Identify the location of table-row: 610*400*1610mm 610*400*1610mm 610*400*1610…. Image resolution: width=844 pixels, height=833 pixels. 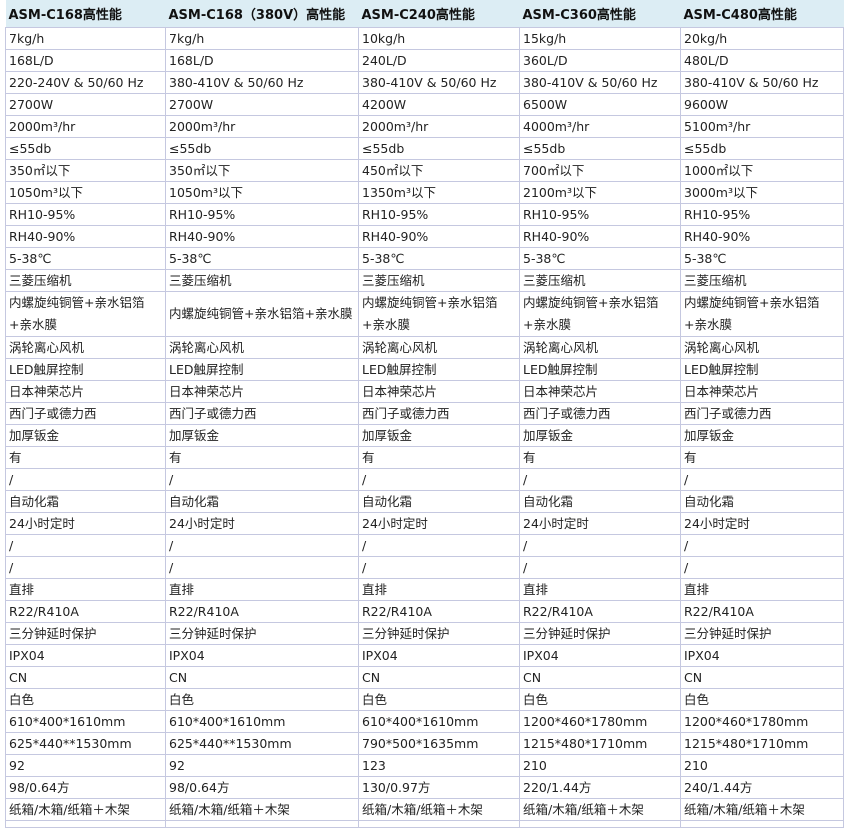
(424, 721).